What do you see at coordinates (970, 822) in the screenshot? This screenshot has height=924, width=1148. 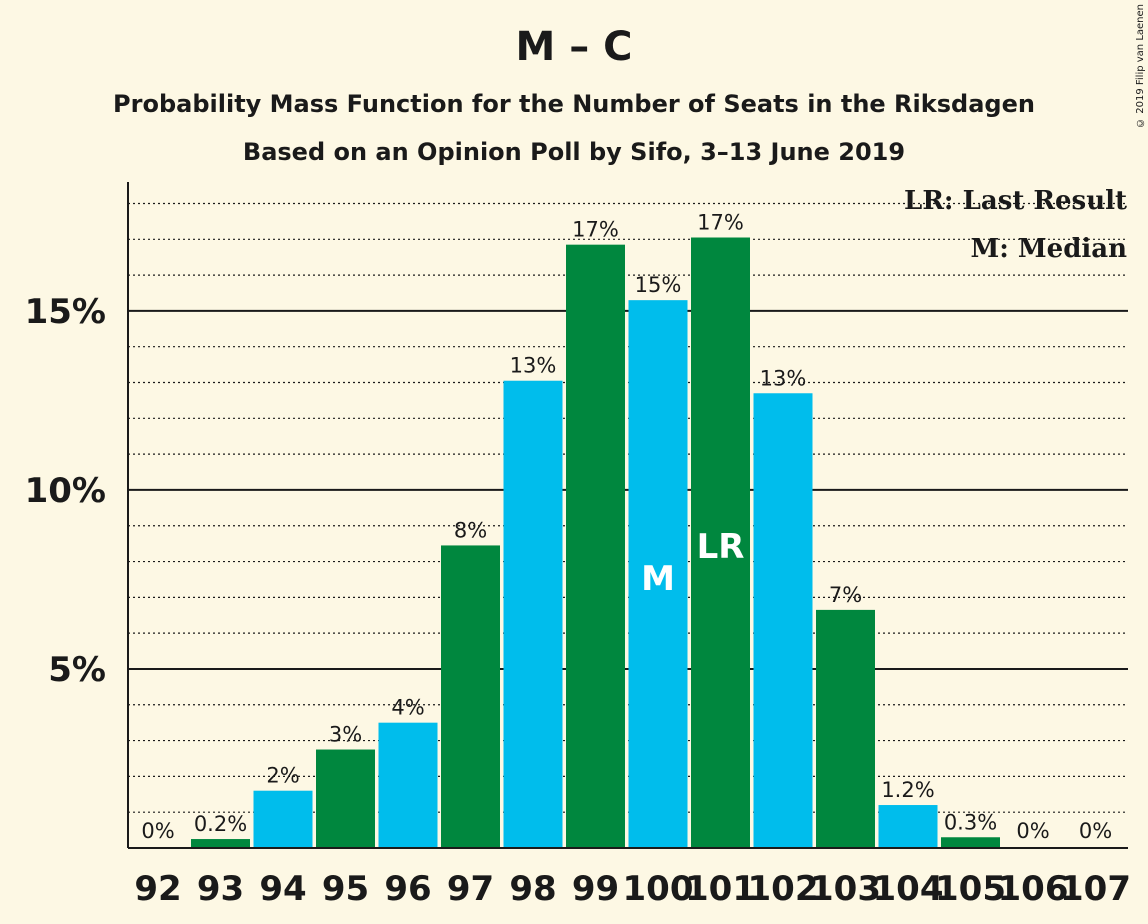 I see `data-label: 0.3%` at bounding box center [970, 822].